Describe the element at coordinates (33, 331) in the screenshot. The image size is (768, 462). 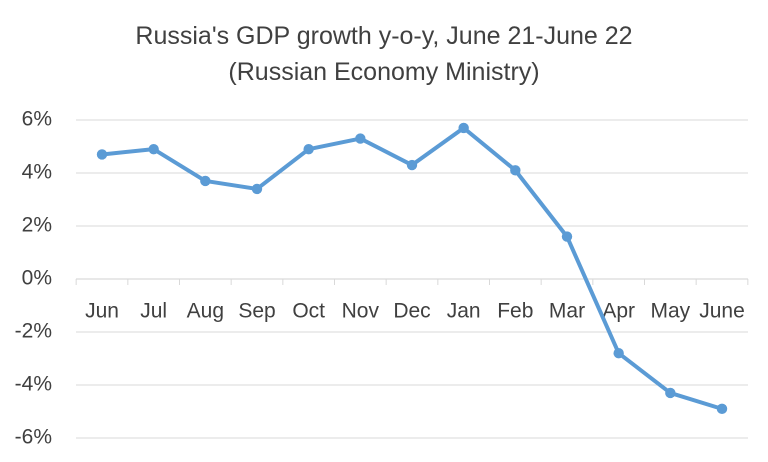
I see `y-tick-label: -2%` at that location.